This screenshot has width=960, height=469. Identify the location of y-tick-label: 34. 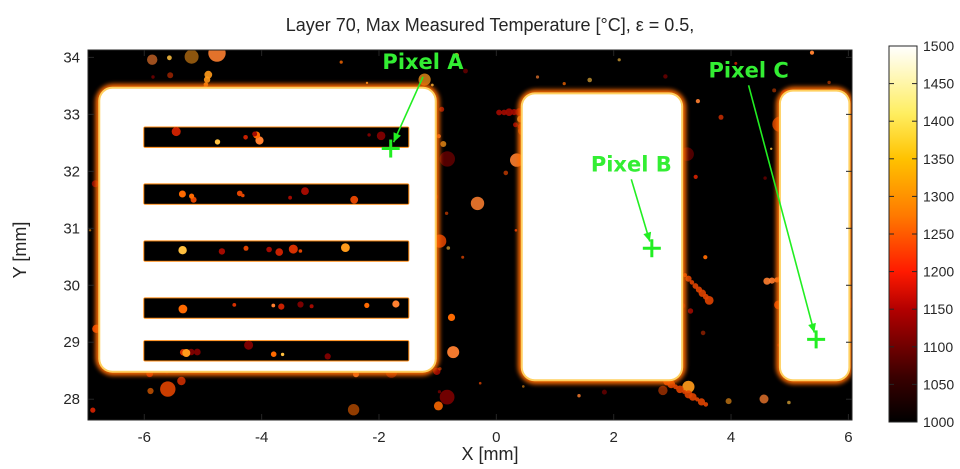
(71, 57).